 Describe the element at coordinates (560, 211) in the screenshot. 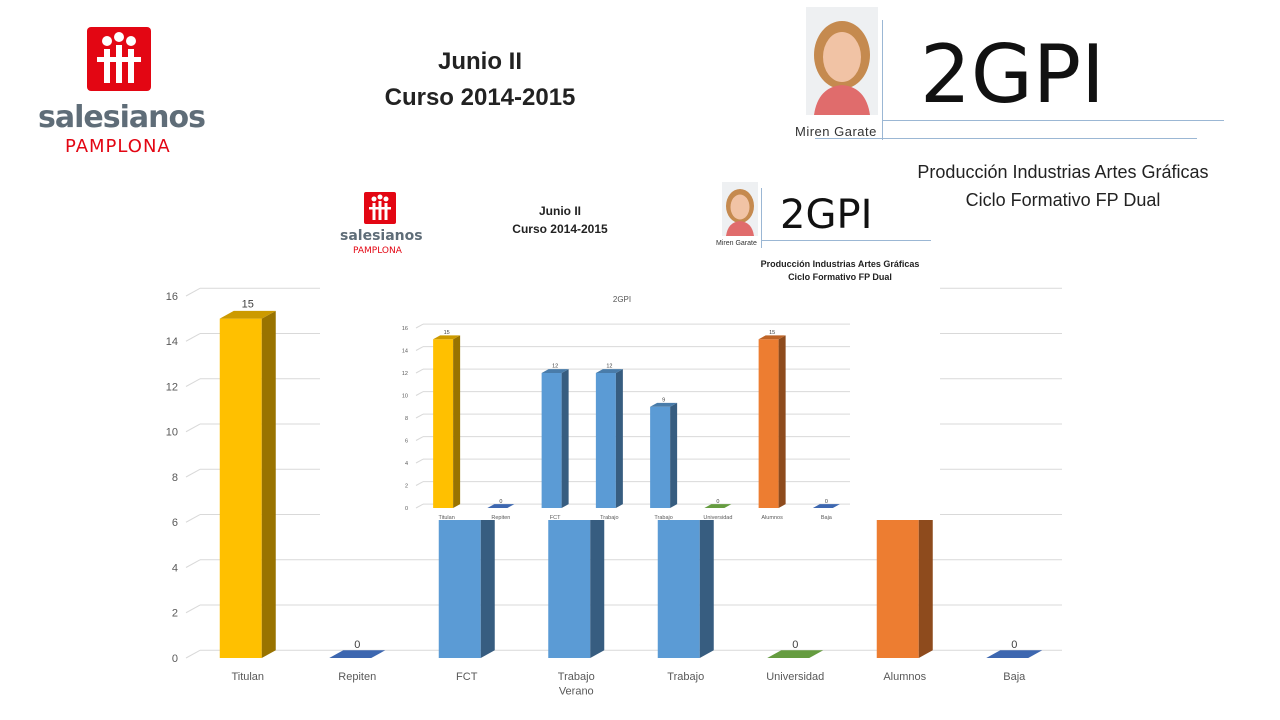

I see `inset-title-line-1: Junio II` at that location.